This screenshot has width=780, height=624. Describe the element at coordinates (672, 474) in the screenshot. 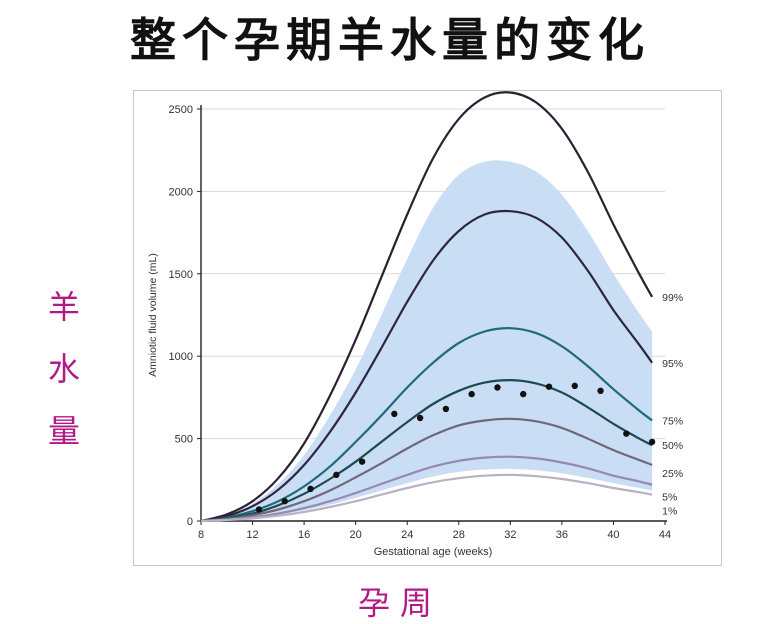

I see `percentile-label: 25%` at that location.